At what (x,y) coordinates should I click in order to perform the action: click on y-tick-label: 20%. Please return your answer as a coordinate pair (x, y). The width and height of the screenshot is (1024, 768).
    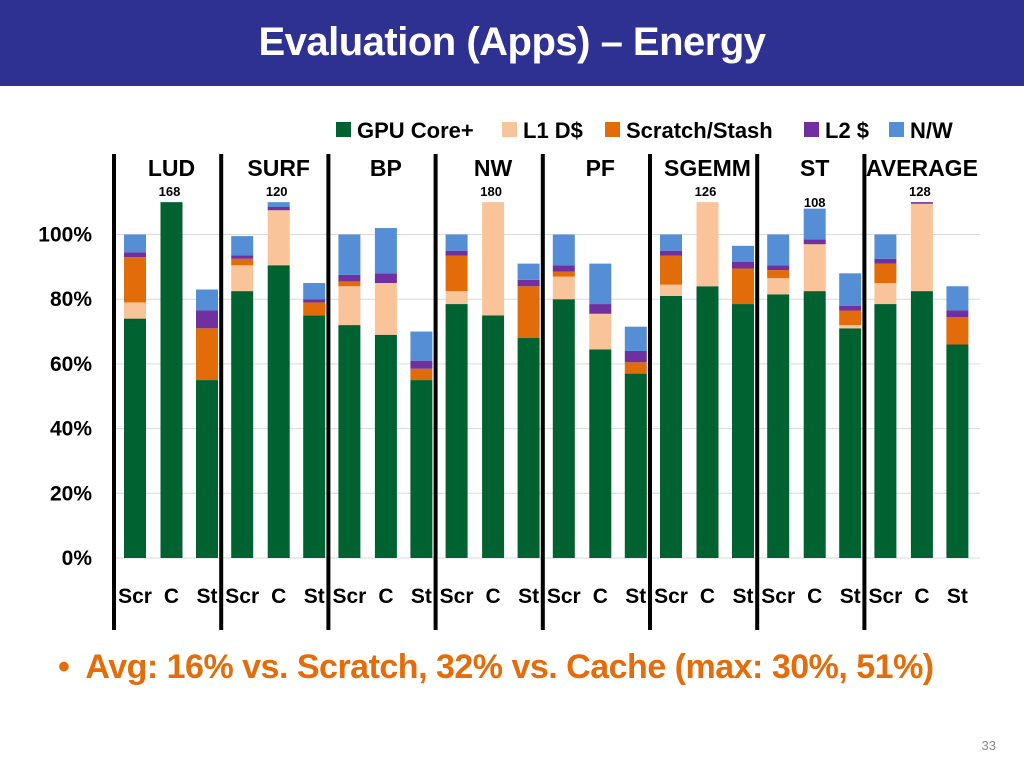
    Looking at the image, I should click on (71, 493).